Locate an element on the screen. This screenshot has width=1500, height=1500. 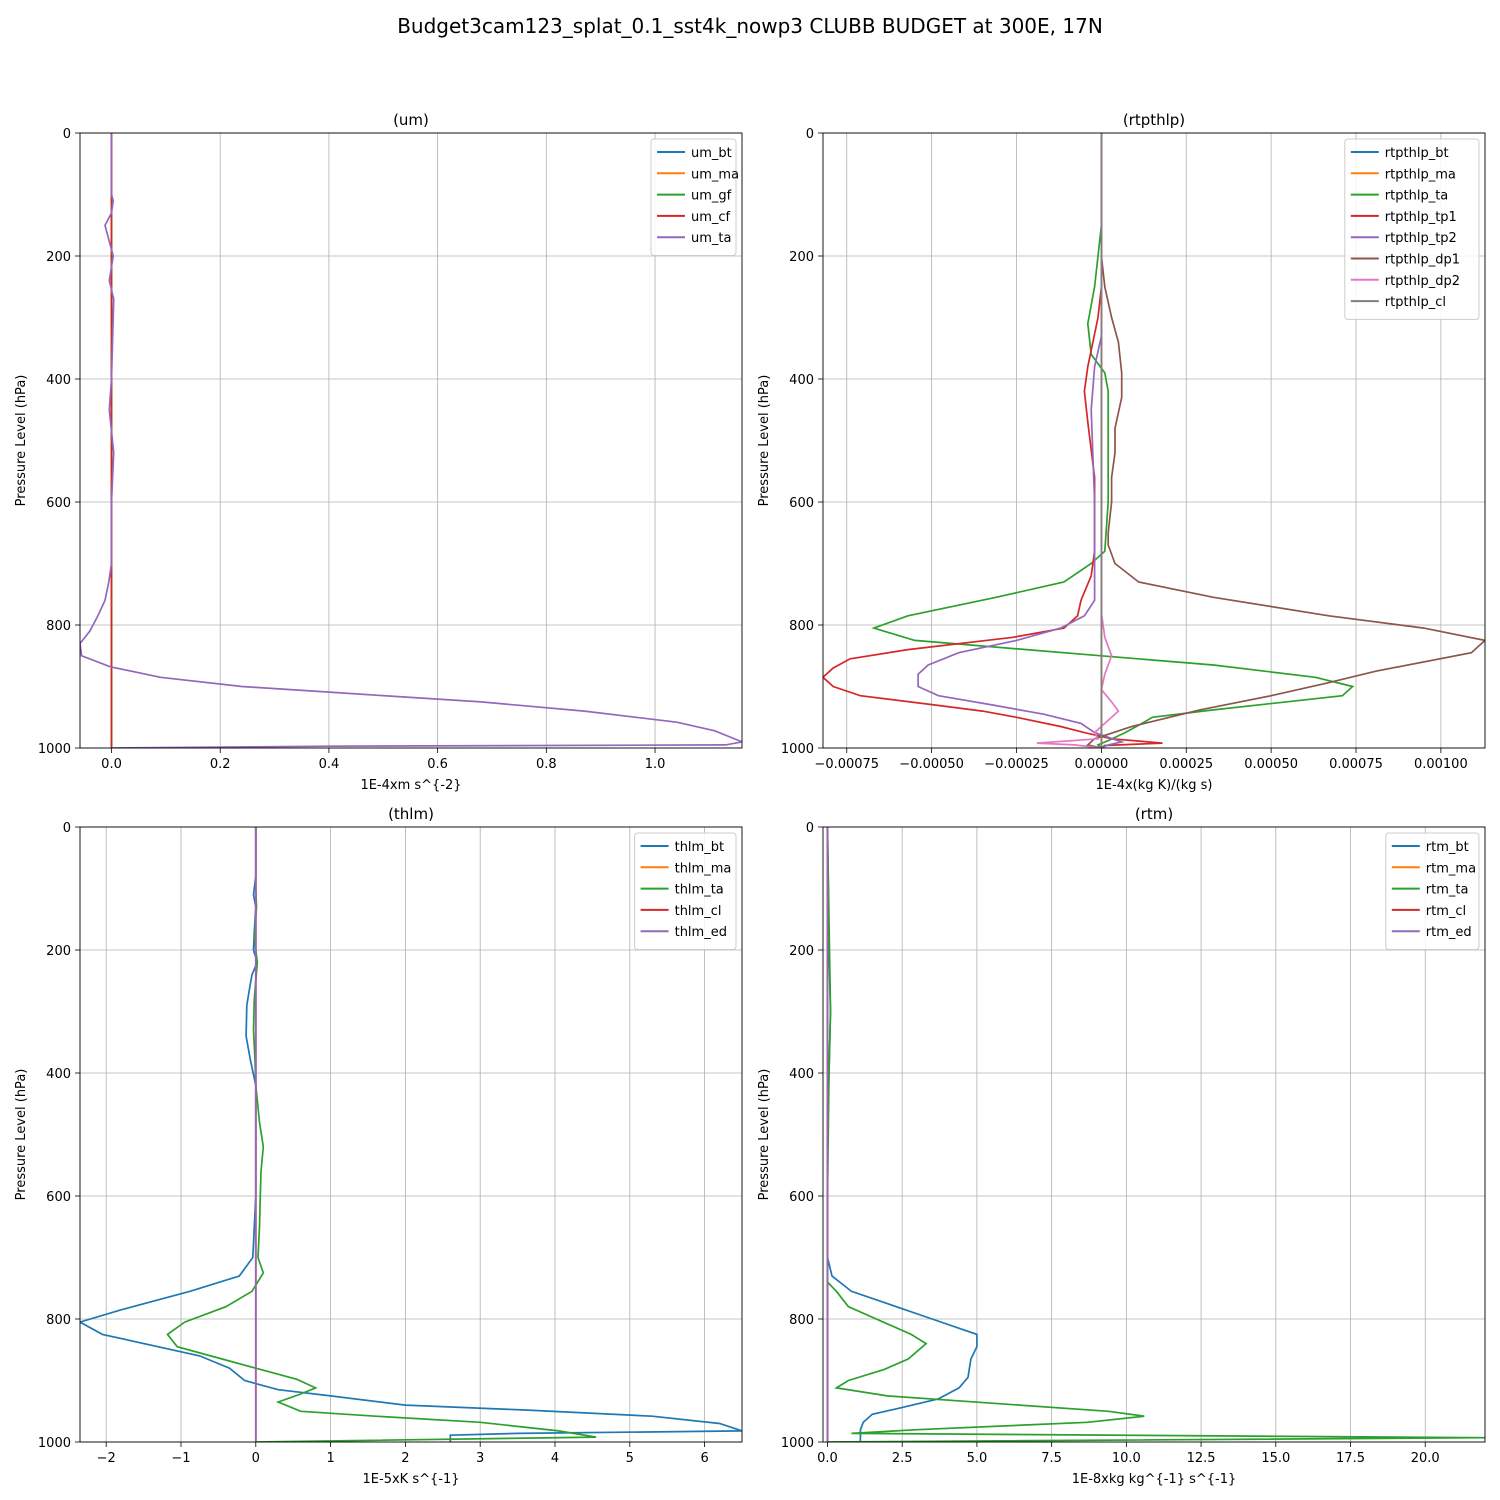
x-tick-label: 0.4 is located at coordinates (329, 764).